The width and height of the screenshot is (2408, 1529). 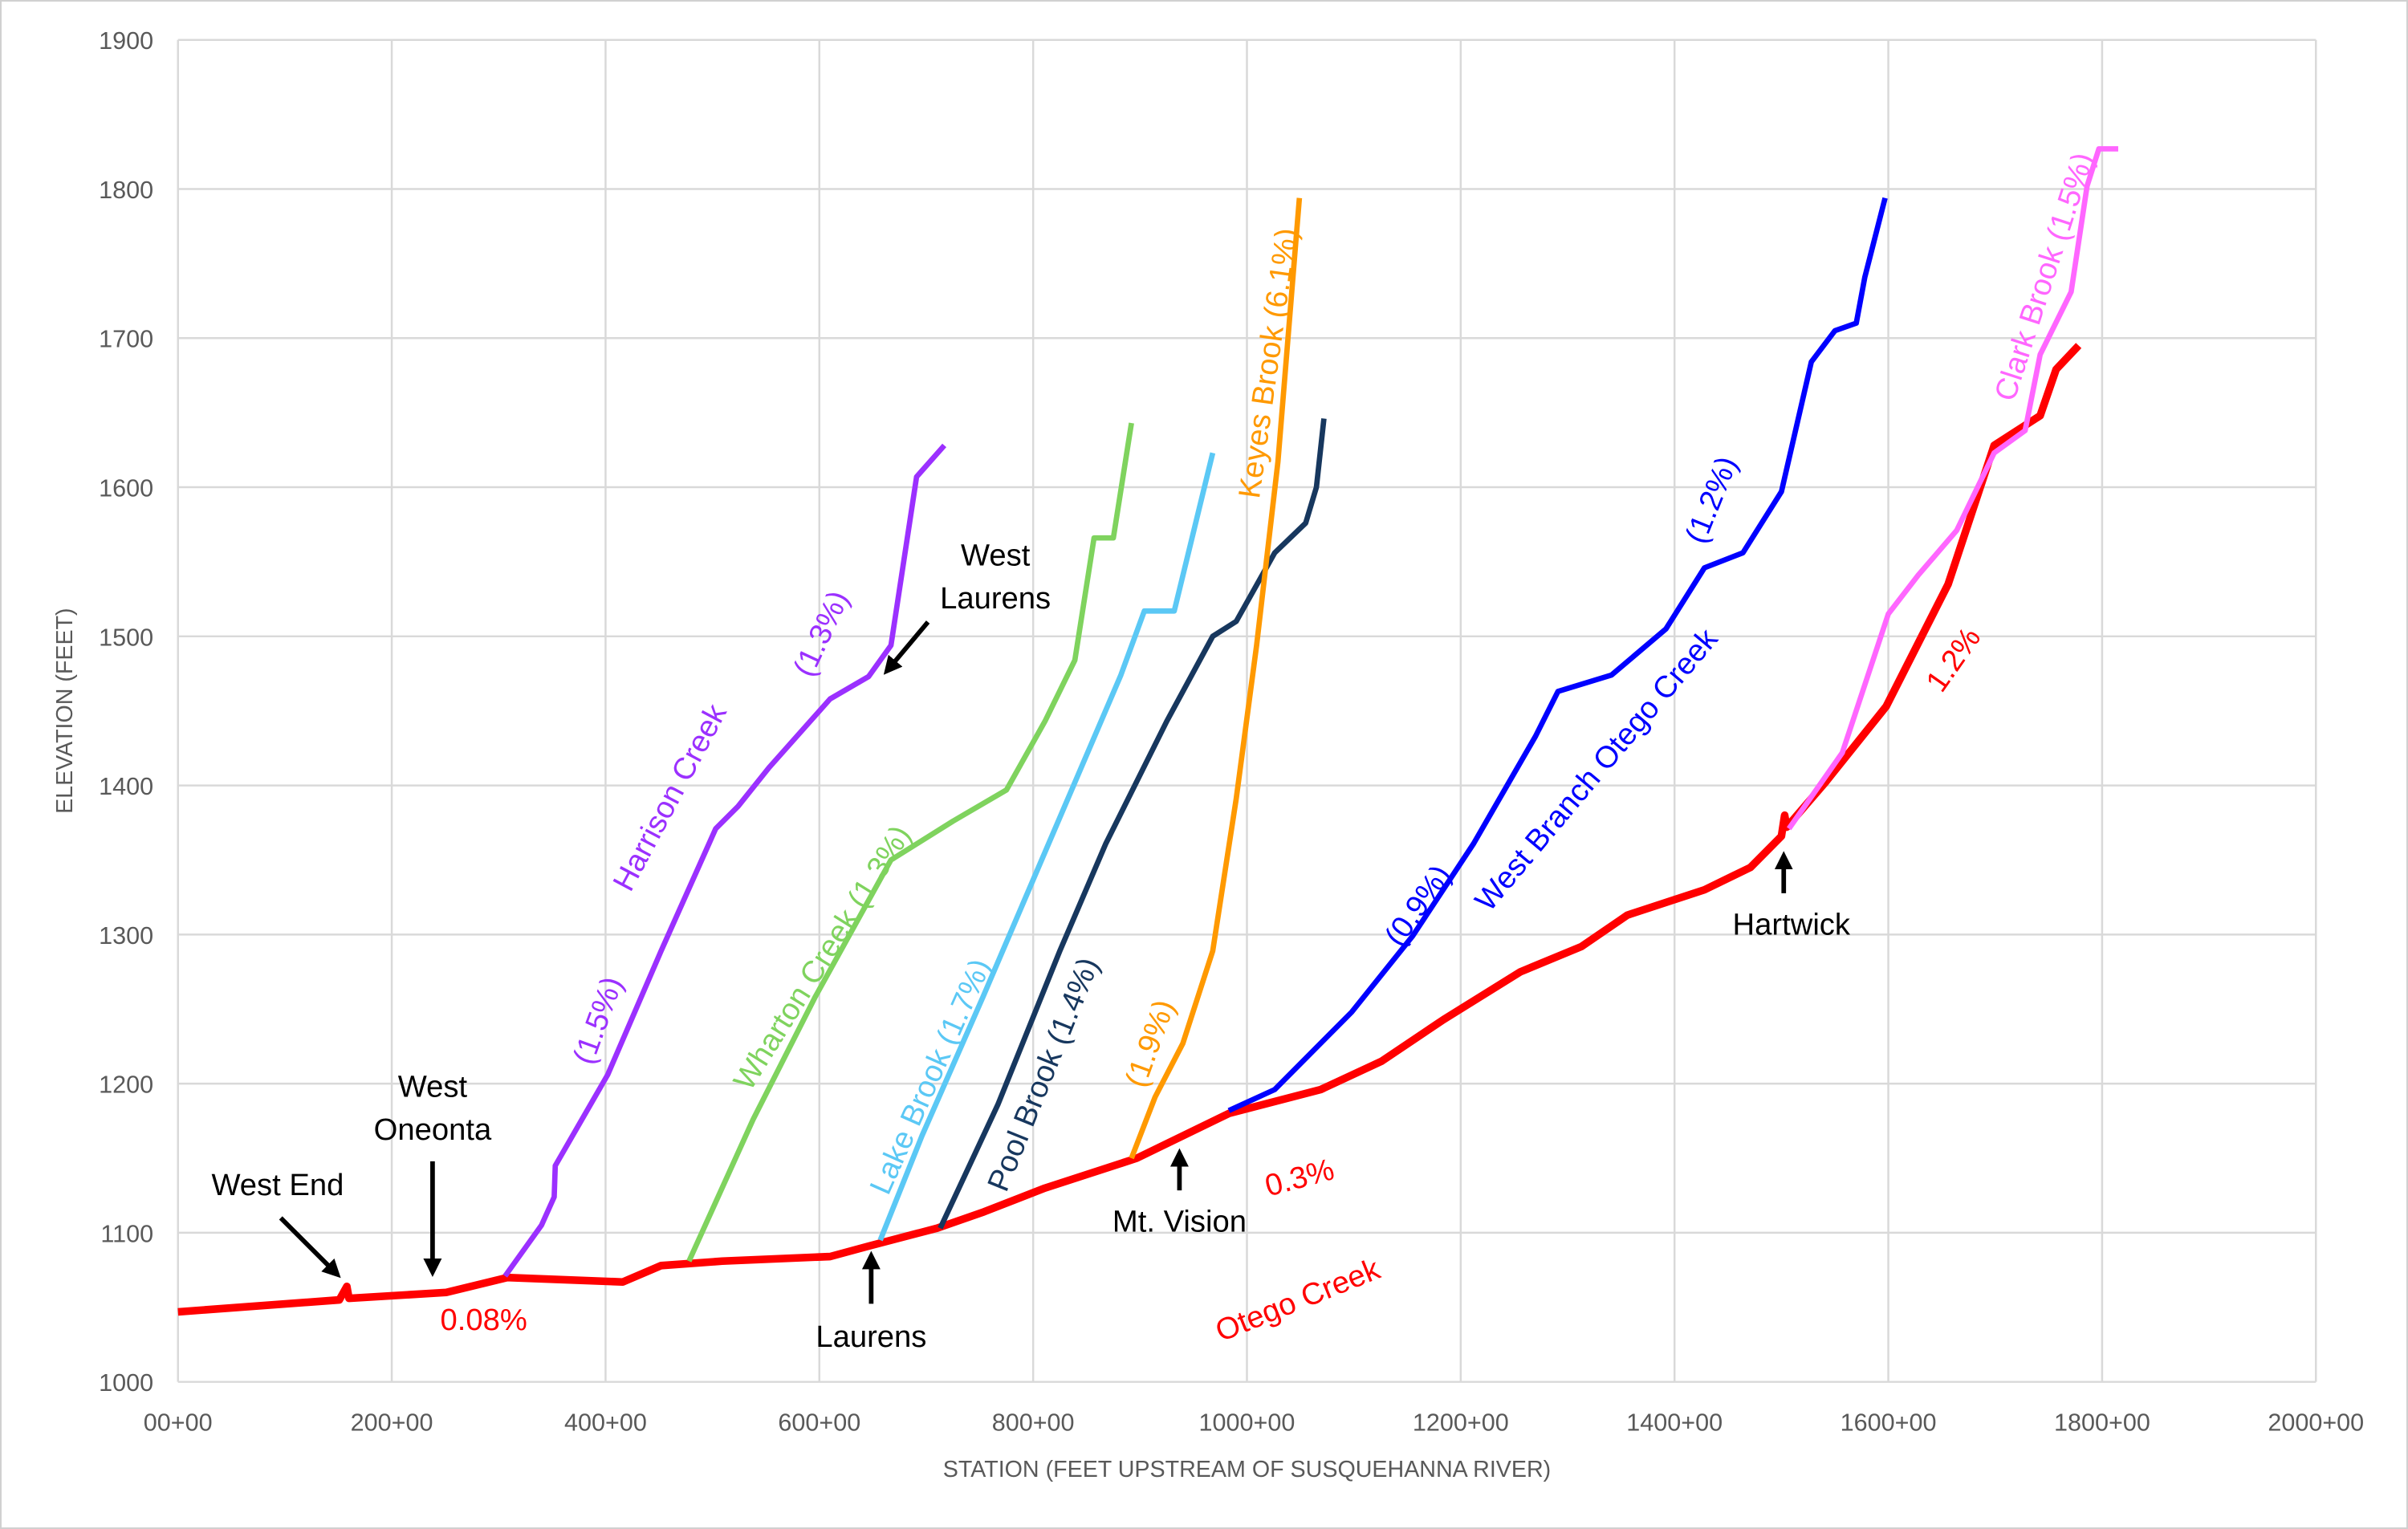 I want to click on y-tick-label: 1000, so click(x=126, y=1383).